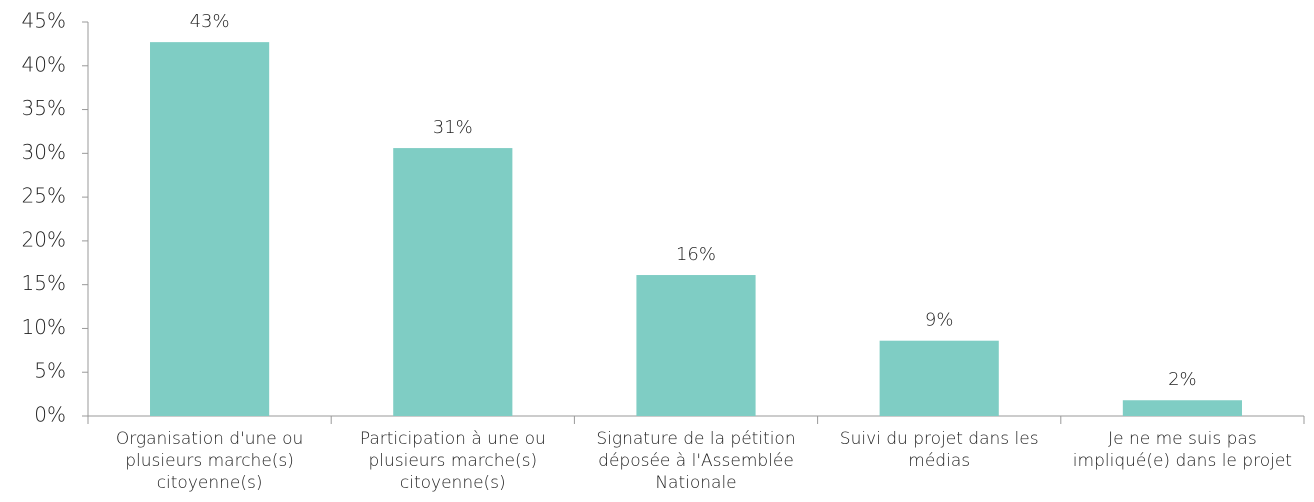 Image resolution: width=1314 pixels, height=502 pixels. Describe the element at coordinates (44, 327) in the screenshot. I see `y-tick-label: 10%` at that location.